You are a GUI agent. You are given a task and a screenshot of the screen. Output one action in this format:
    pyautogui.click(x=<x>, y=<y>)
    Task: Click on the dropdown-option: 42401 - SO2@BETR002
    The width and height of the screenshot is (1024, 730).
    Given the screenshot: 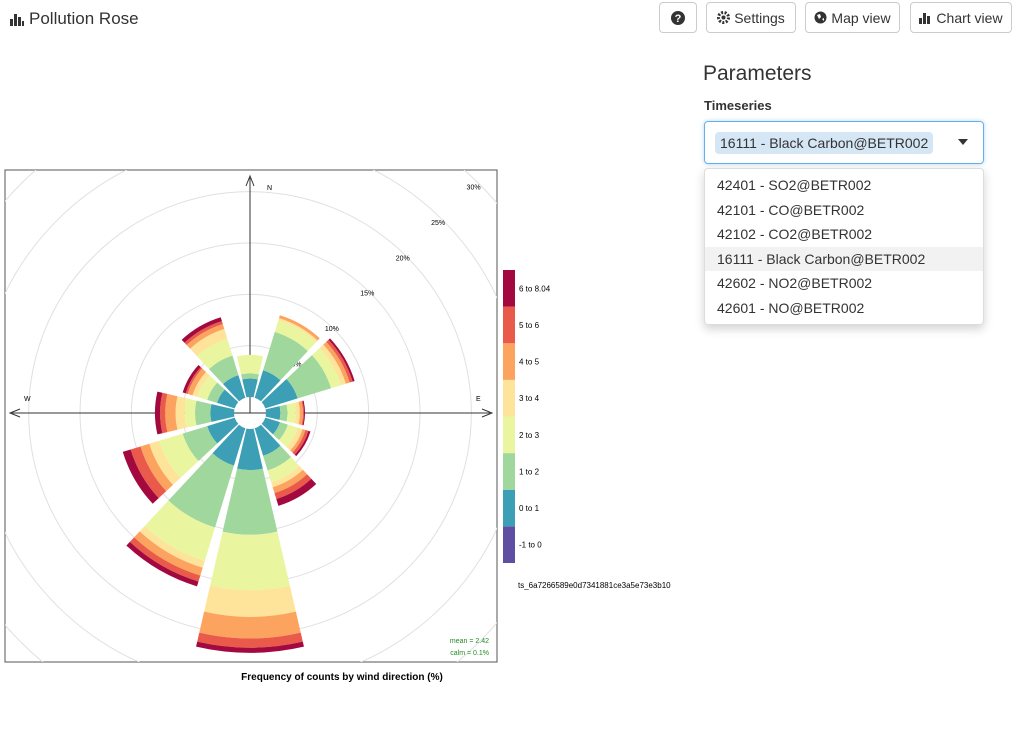 What is the action you would take?
    pyautogui.click(x=794, y=185)
    